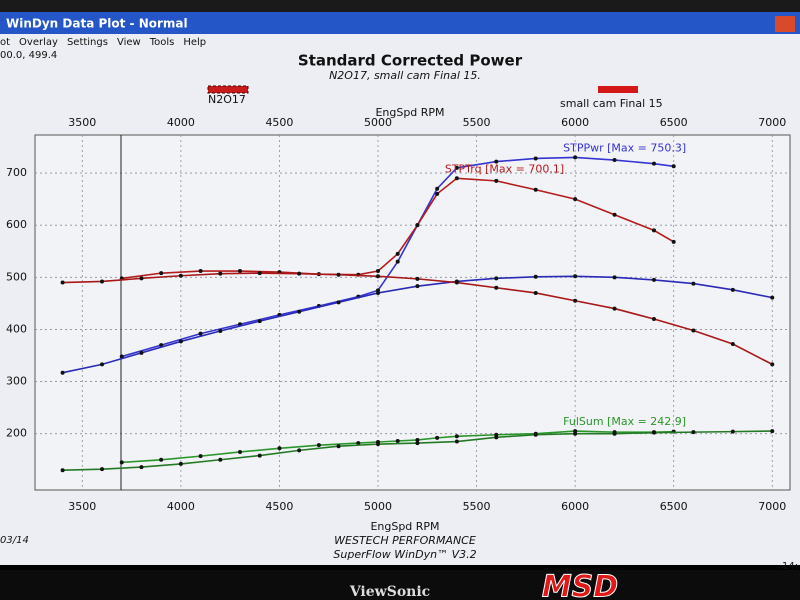  Describe the element at coordinates (410, 61) in the screenshot. I see `chart-title: Standard Corrected Power` at that location.